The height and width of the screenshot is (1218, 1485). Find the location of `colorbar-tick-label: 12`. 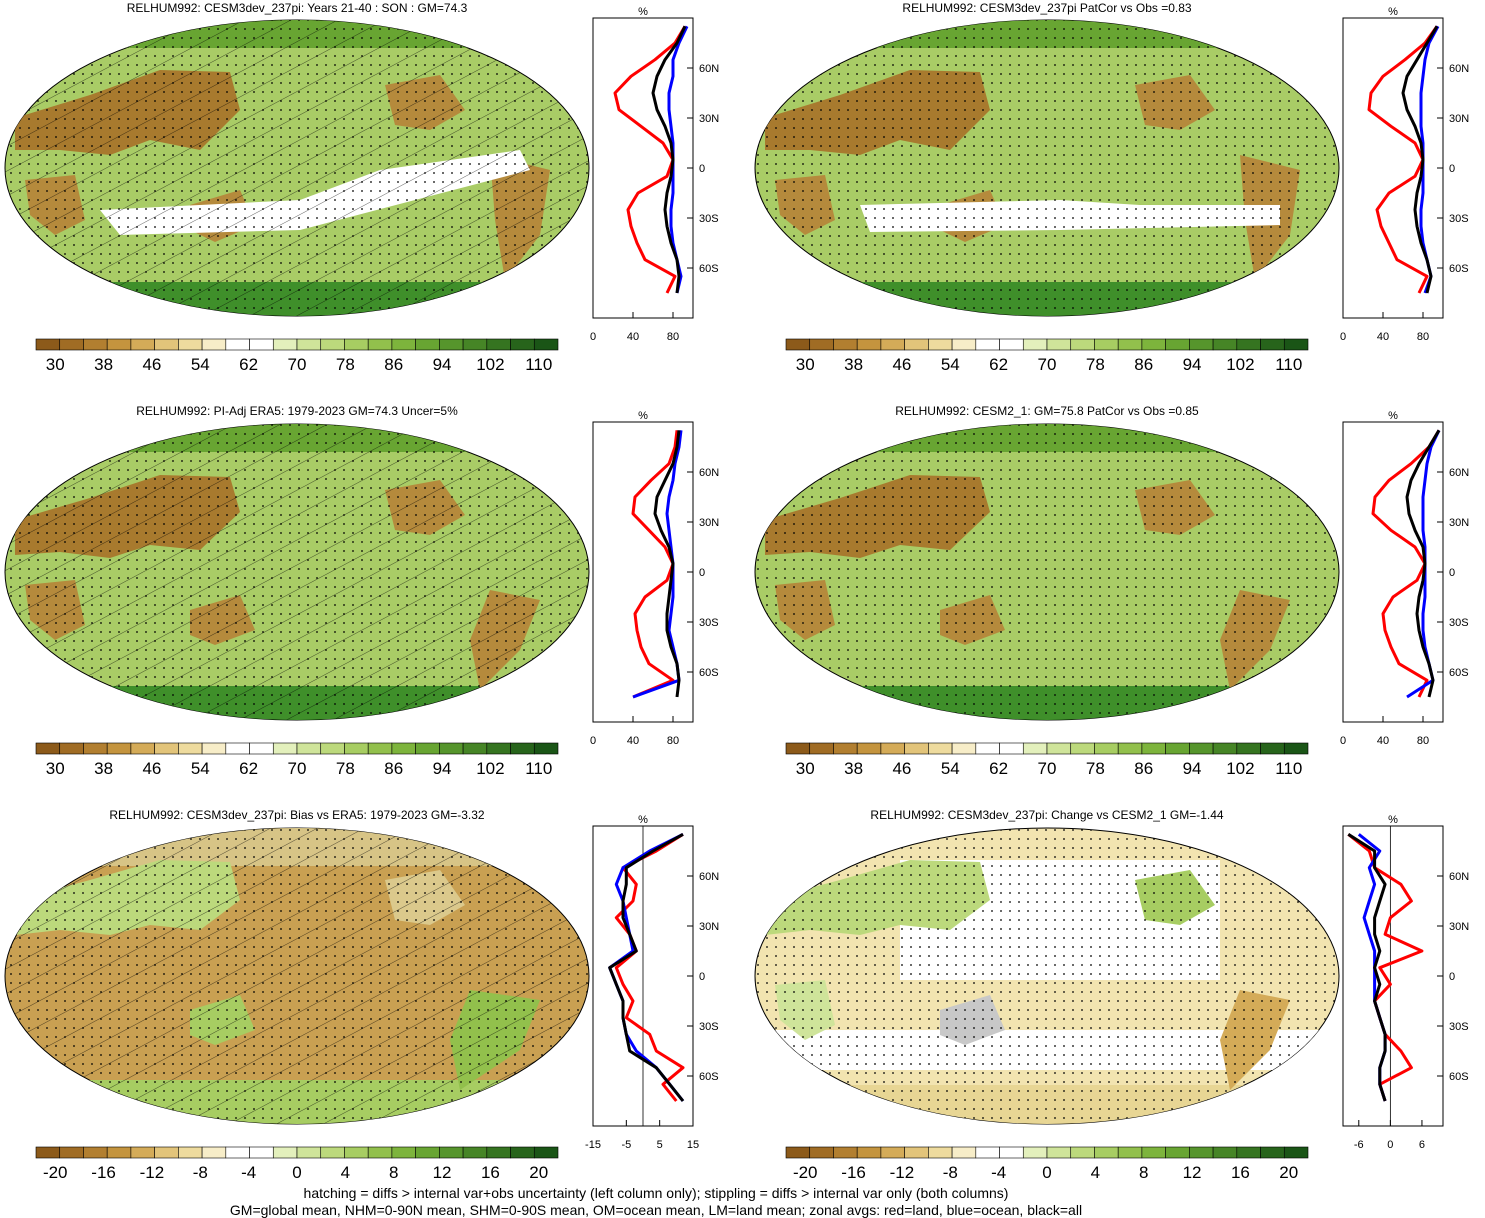

colorbar-tick-label: 12 is located at coordinates (1192, 1172).